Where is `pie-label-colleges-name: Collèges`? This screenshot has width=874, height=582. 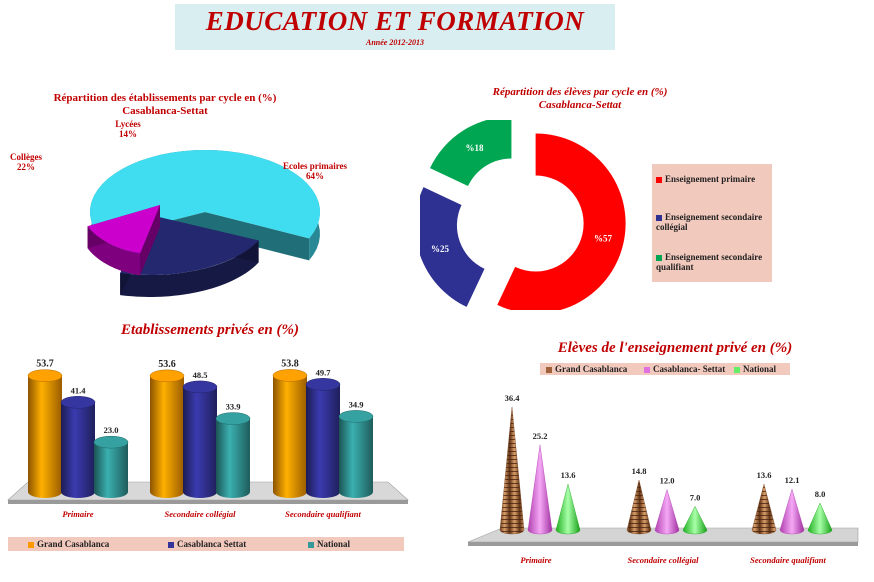
pie-label-colleges-name: Collèges is located at coordinates (26, 157).